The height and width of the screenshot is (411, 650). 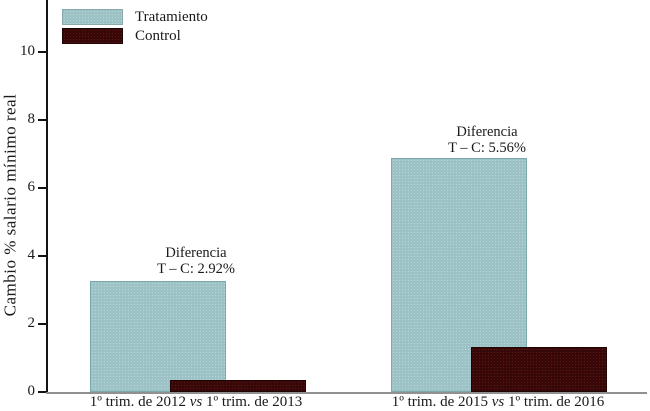 I want to click on legend: Tratamiento Control, so click(x=135, y=28).